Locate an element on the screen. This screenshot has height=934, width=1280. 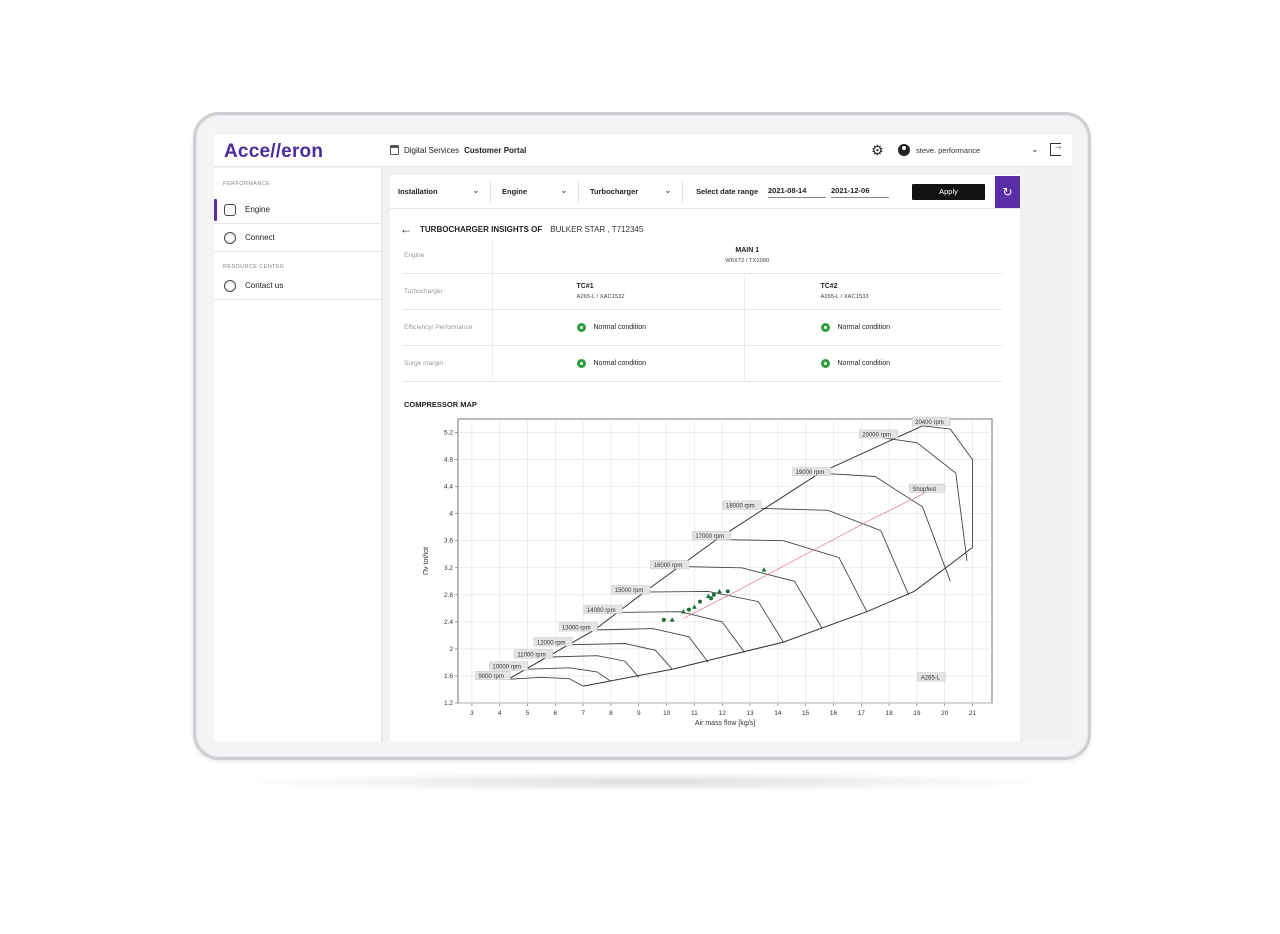
x-tick-label: 3 is located at coordinates (472, 713).